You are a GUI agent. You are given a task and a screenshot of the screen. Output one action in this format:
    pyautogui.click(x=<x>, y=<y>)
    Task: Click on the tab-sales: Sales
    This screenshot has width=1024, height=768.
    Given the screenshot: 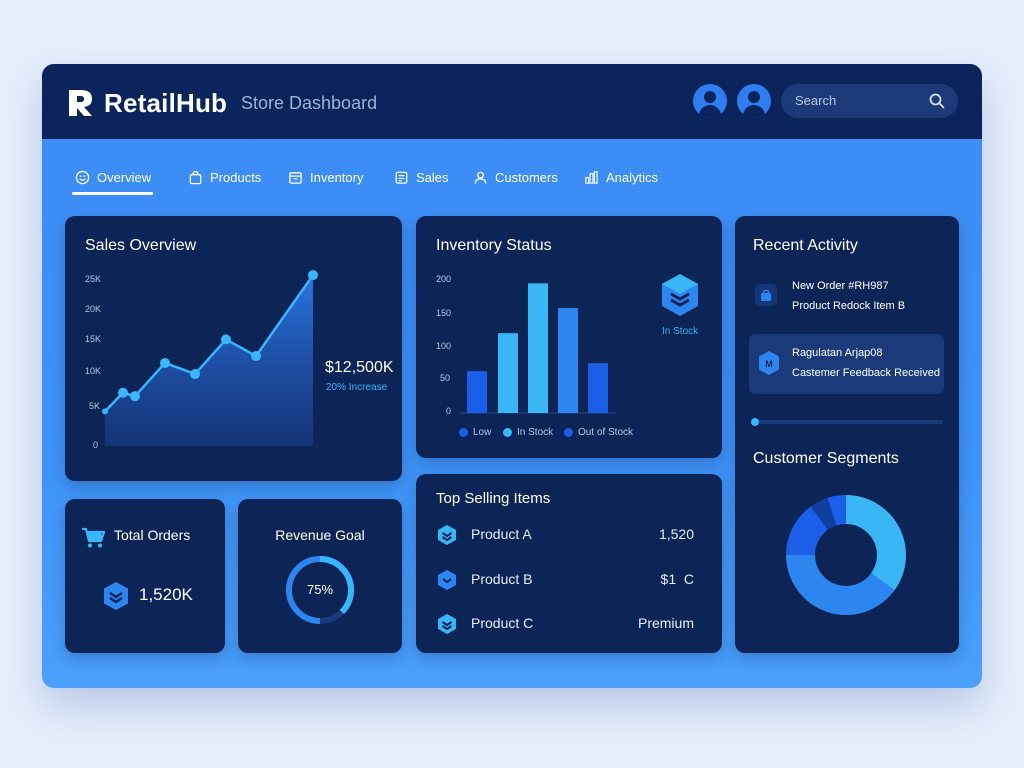 What is the action you would take?
    pyautogui.click(x=421, y=177)
    